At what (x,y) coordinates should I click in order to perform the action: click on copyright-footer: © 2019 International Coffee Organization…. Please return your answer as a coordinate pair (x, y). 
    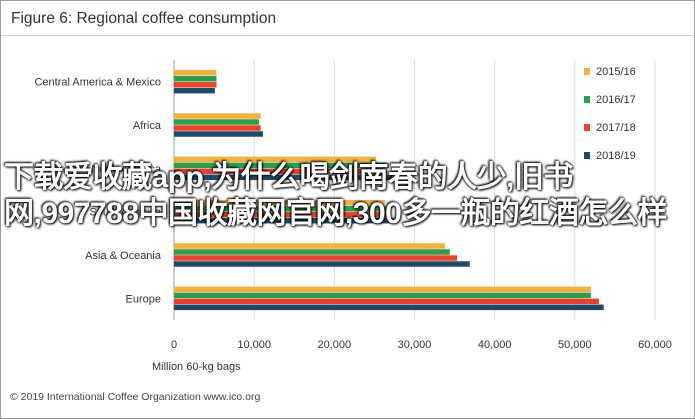
    Looking at the image, I should click on (135, 397).